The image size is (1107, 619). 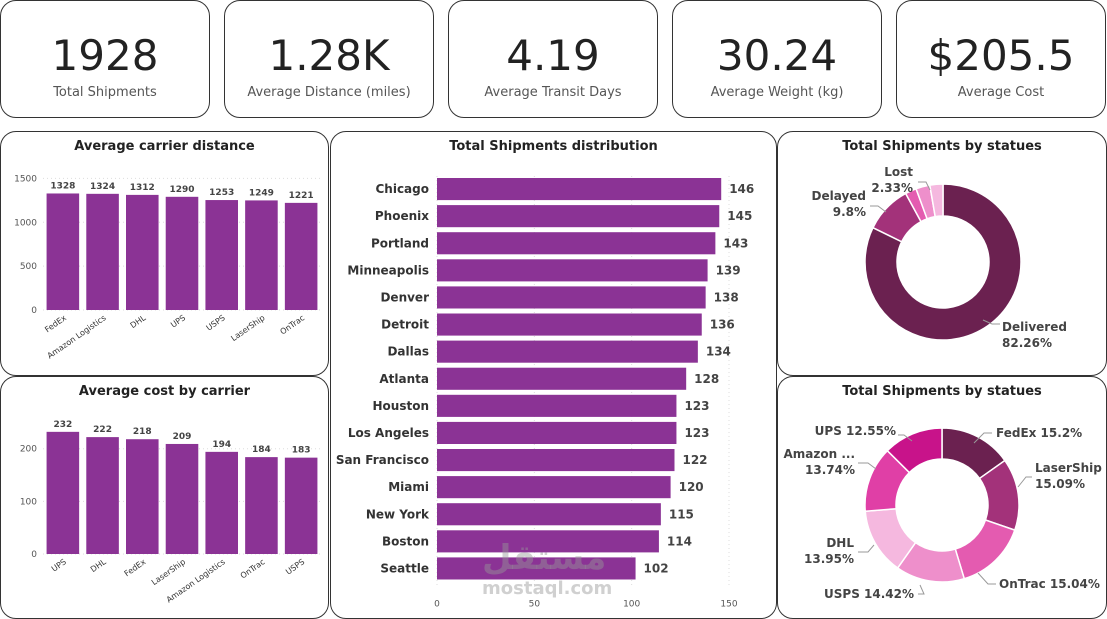 I want to click on y-tick-label: Los Angeles, so click(x=388, y=433).